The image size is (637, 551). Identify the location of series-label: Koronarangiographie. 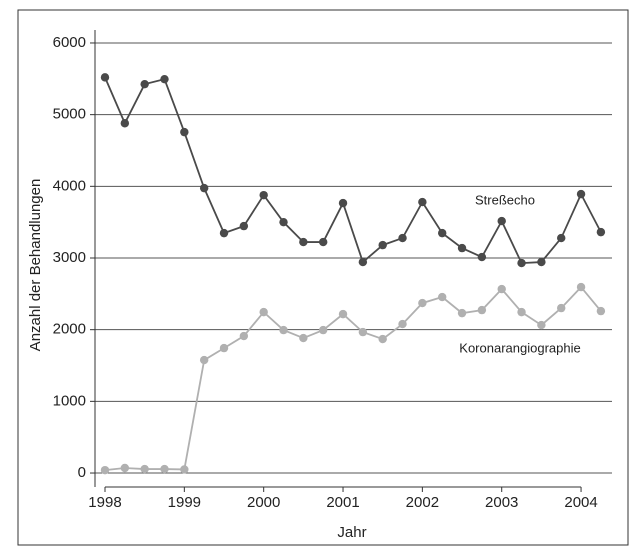
(519, 347).